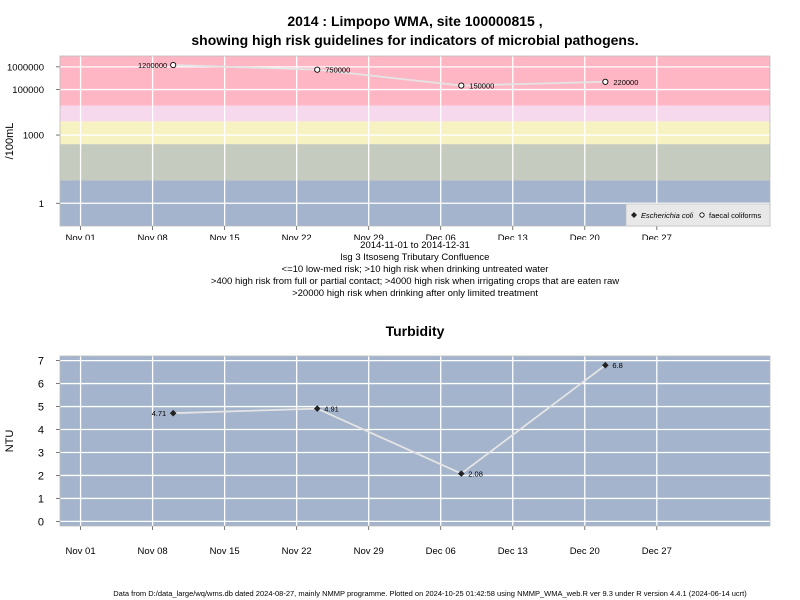  I want to click on y-tick-label: 2, so click(41, 476).